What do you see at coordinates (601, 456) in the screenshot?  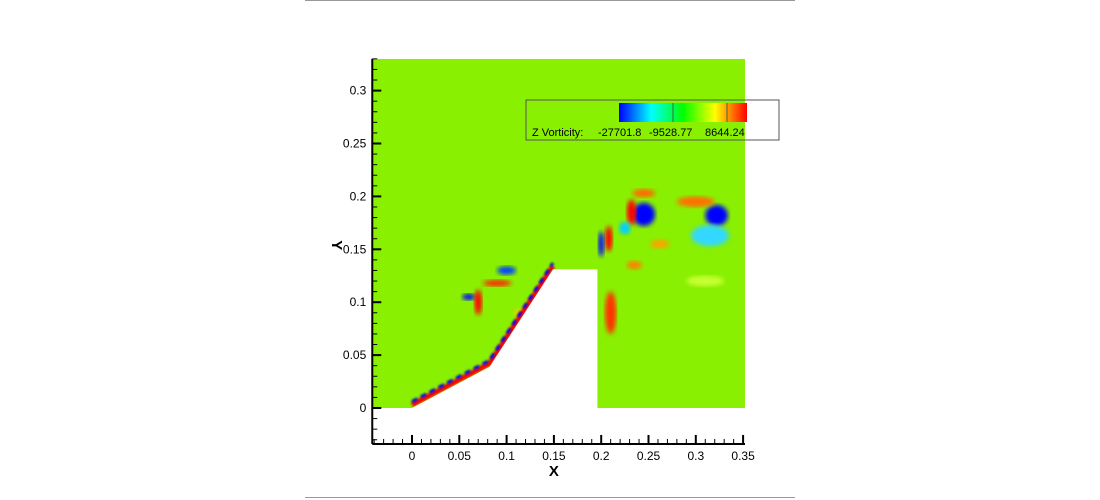 I see `x-tick-label: 0.2` at bounding box center [601, 456].